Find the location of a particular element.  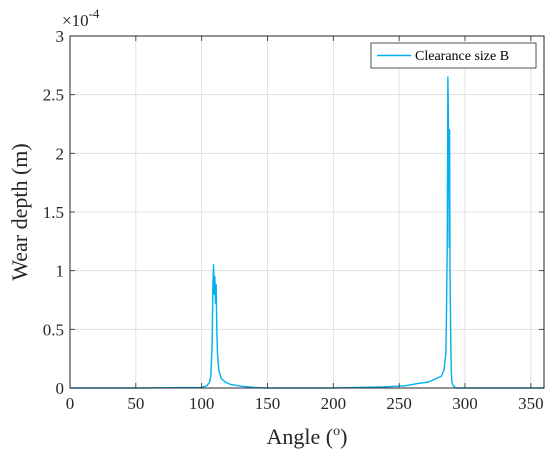

y-axis-exponent: ×10⁻⁴ is located at coordinates (81, 18).